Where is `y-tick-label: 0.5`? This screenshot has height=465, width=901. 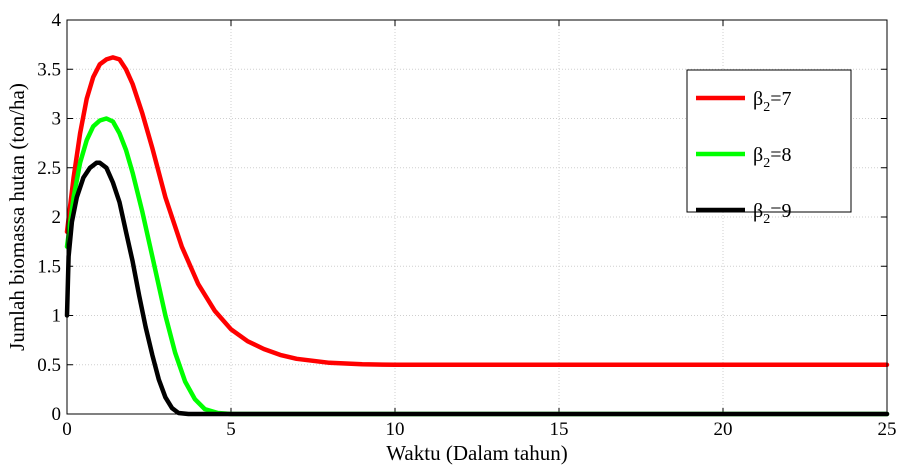
y-tick-label: 0.5 is located at coordinates (49, 365).